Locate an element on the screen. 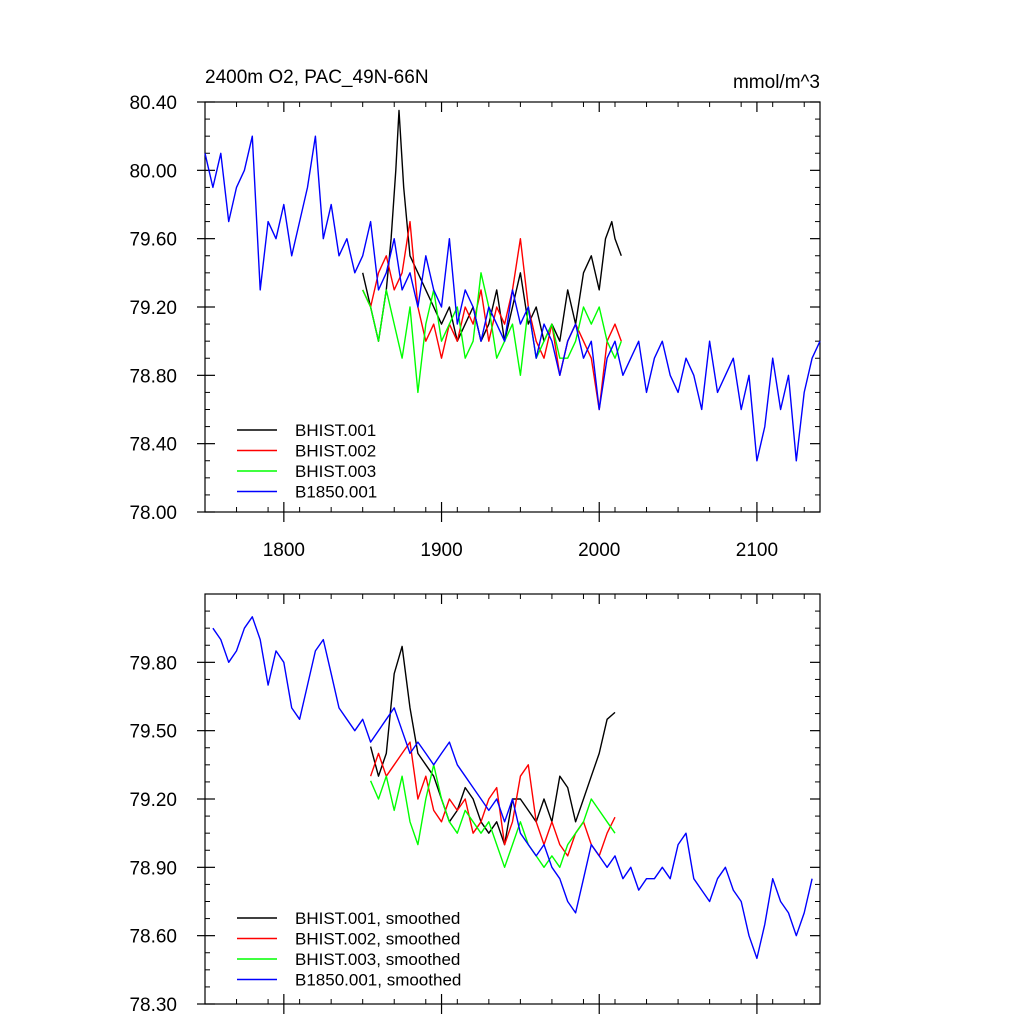 Image resolution: width=1024 pixels, height=1024 pixels. y-tick-label: 78.30 is located at coordinates (153, 1005).